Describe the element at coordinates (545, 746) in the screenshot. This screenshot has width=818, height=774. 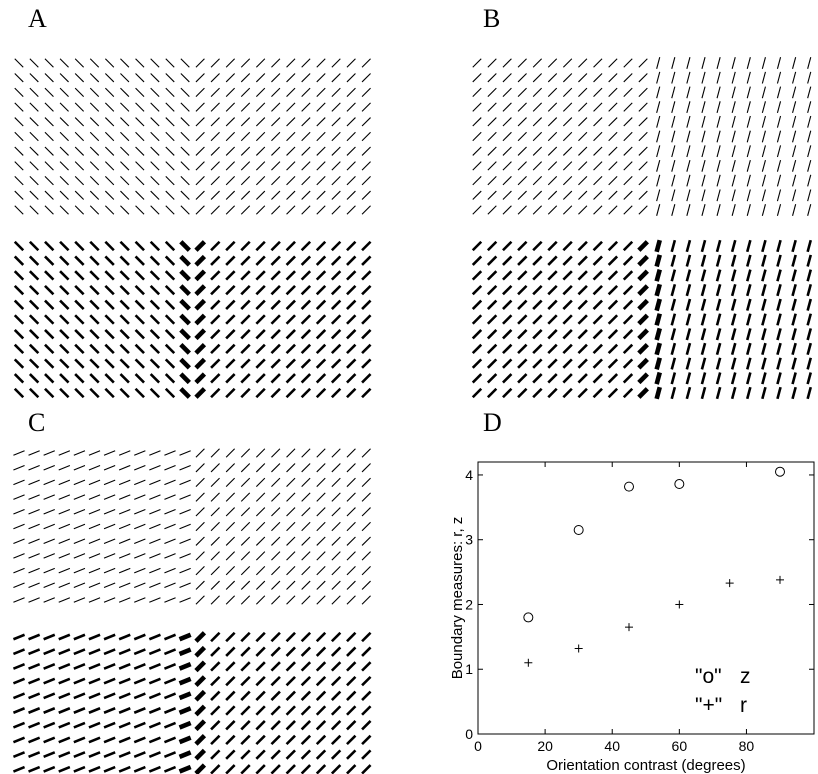
I see `x-tick-label: 20` at that location.